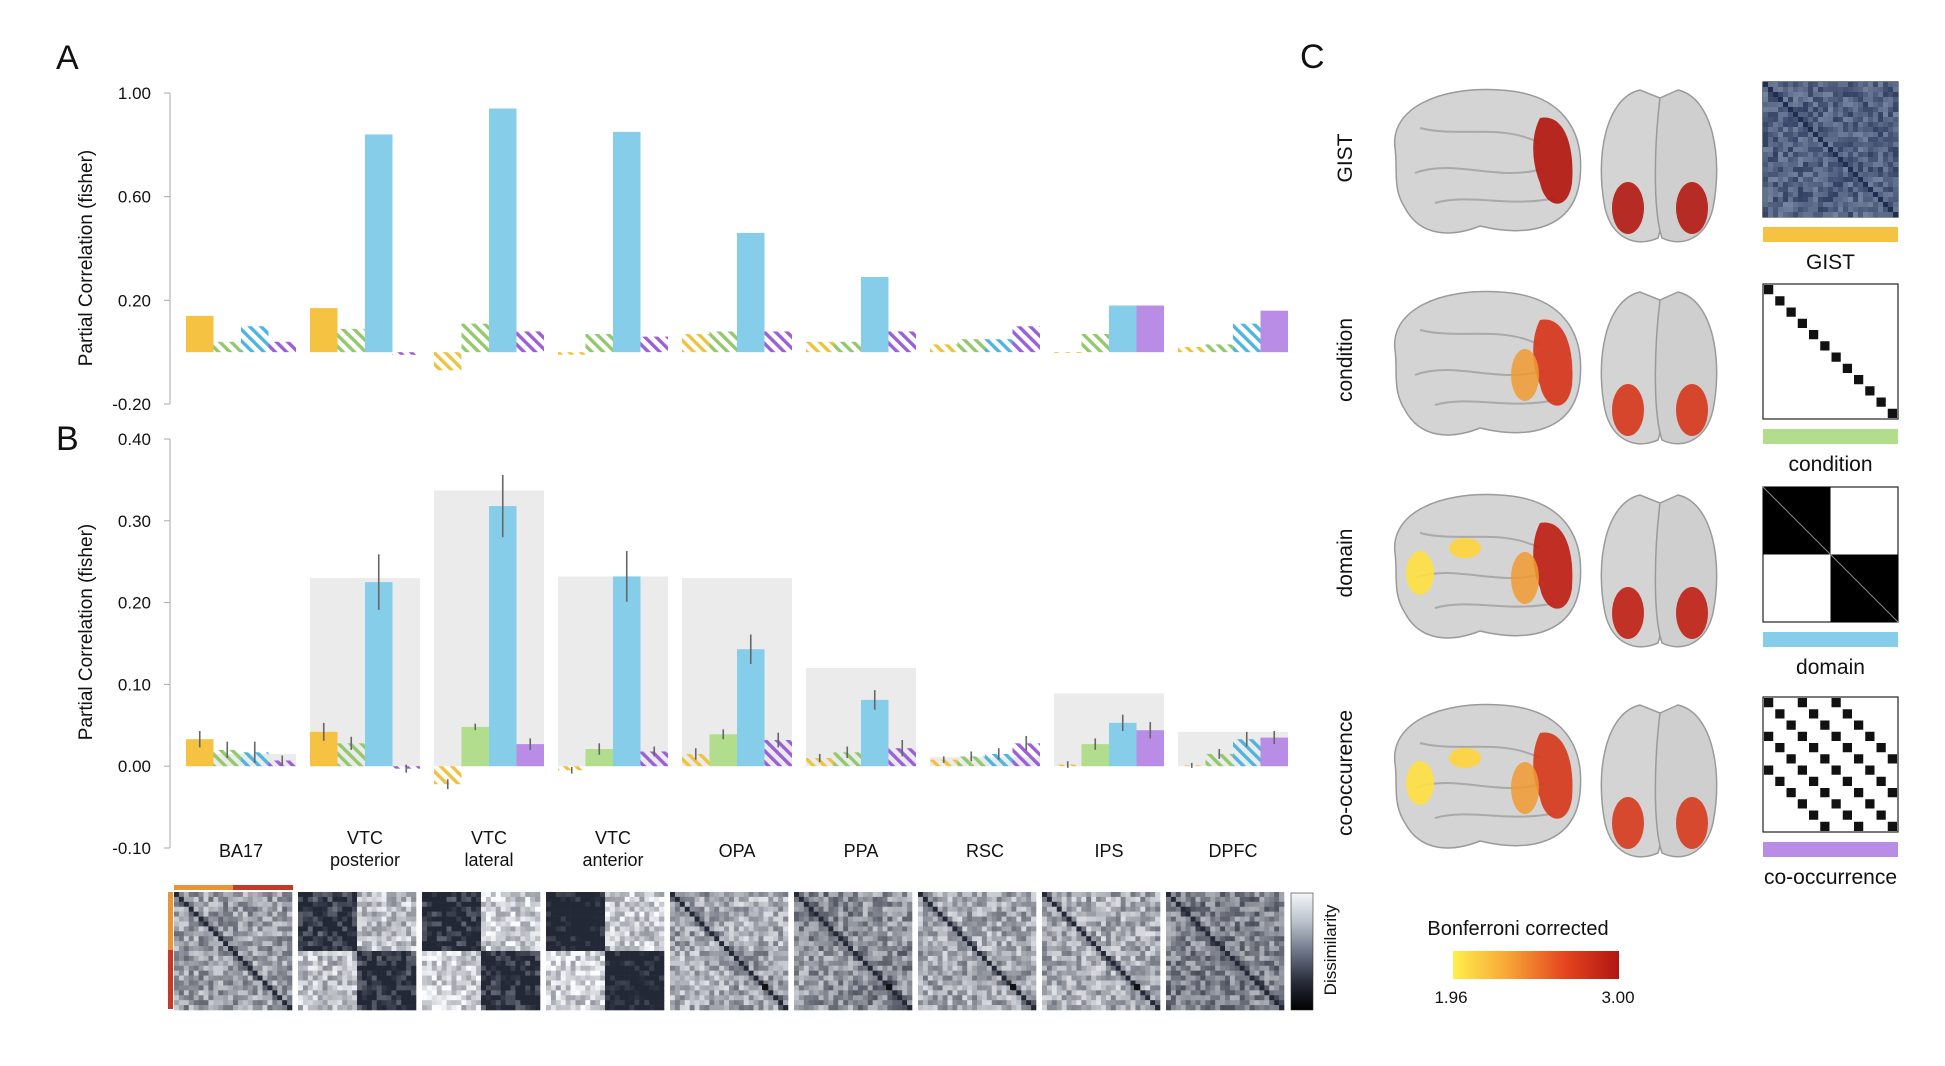 Image resolution: width=1945 pixels, height=1066 pixels. Describe the element at coordinates (1830, 262) in the screenshot. I see `model-label-gist: GIST` at that location.